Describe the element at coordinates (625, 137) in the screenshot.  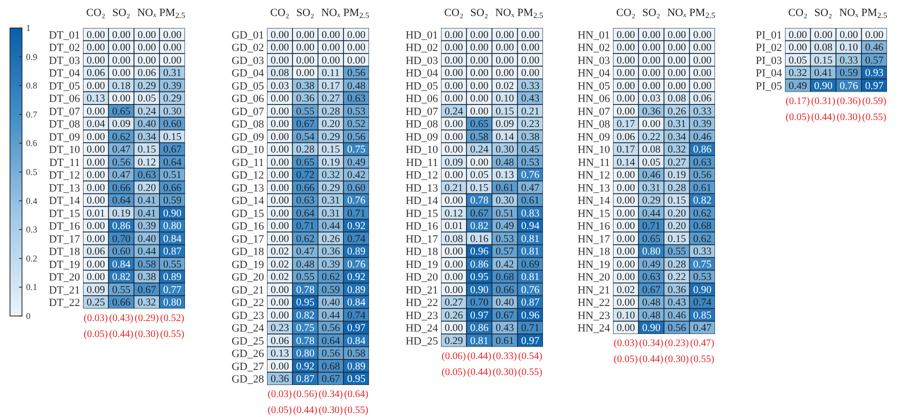
I see `data-label: 0.06` at that location.